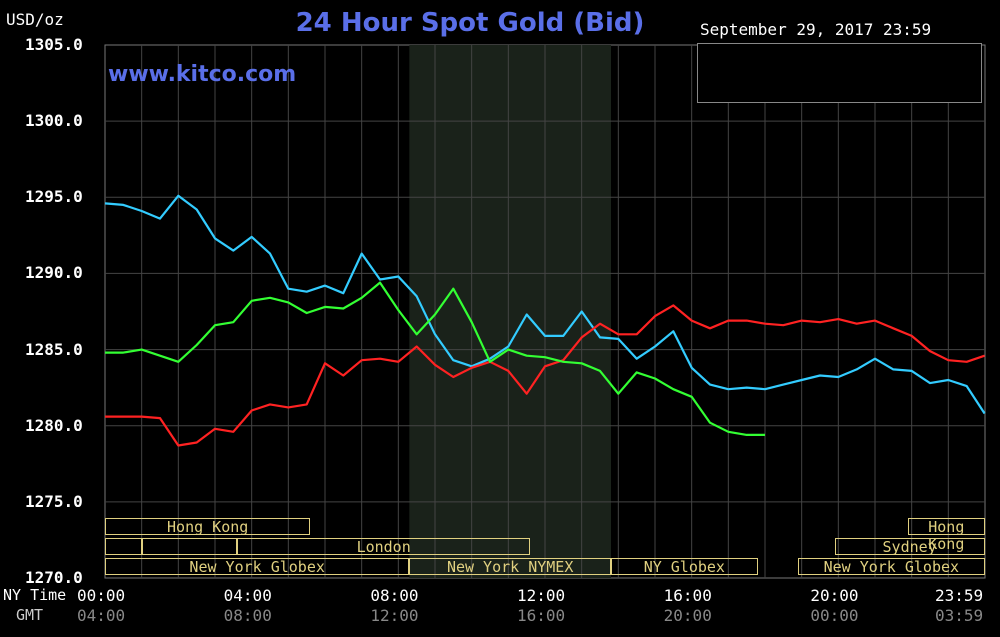  What do you see at coordinates (54, 197) in the screenshot?
I see `y-tick-label: 1295.0` at bounding box center [54, 197].